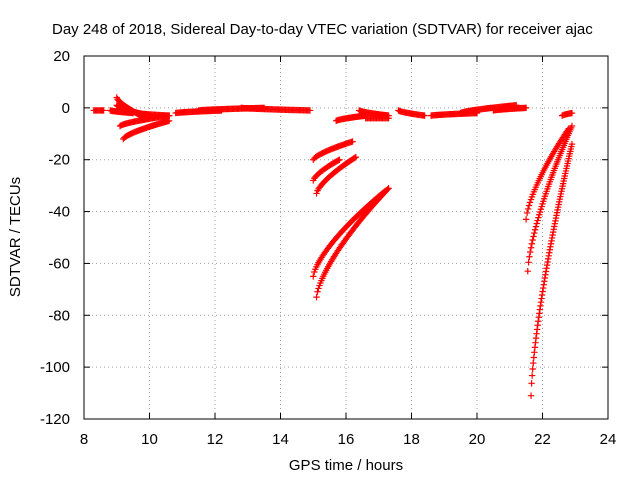  Describe the element at coordinates (55, 367) in the screenshot. I see `y-tick-label: -100` at that location.